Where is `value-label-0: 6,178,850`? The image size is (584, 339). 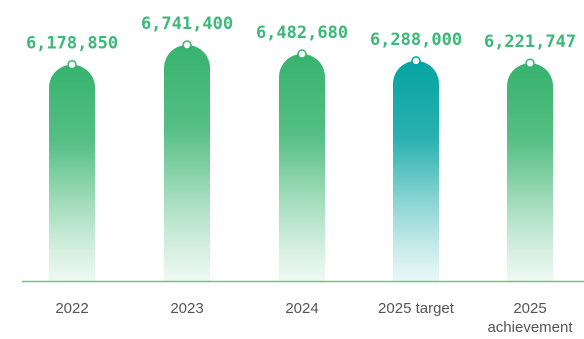
value-label-0: 6,178,850 is located at coordinates (72, 44).